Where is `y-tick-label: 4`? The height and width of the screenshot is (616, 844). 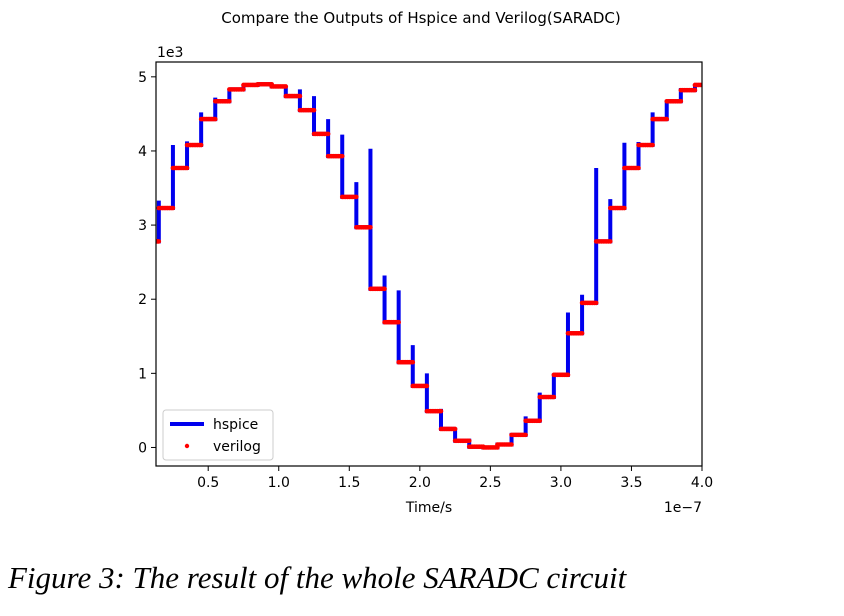 y-tick-label: 4 is located at coordinates (142, 152).